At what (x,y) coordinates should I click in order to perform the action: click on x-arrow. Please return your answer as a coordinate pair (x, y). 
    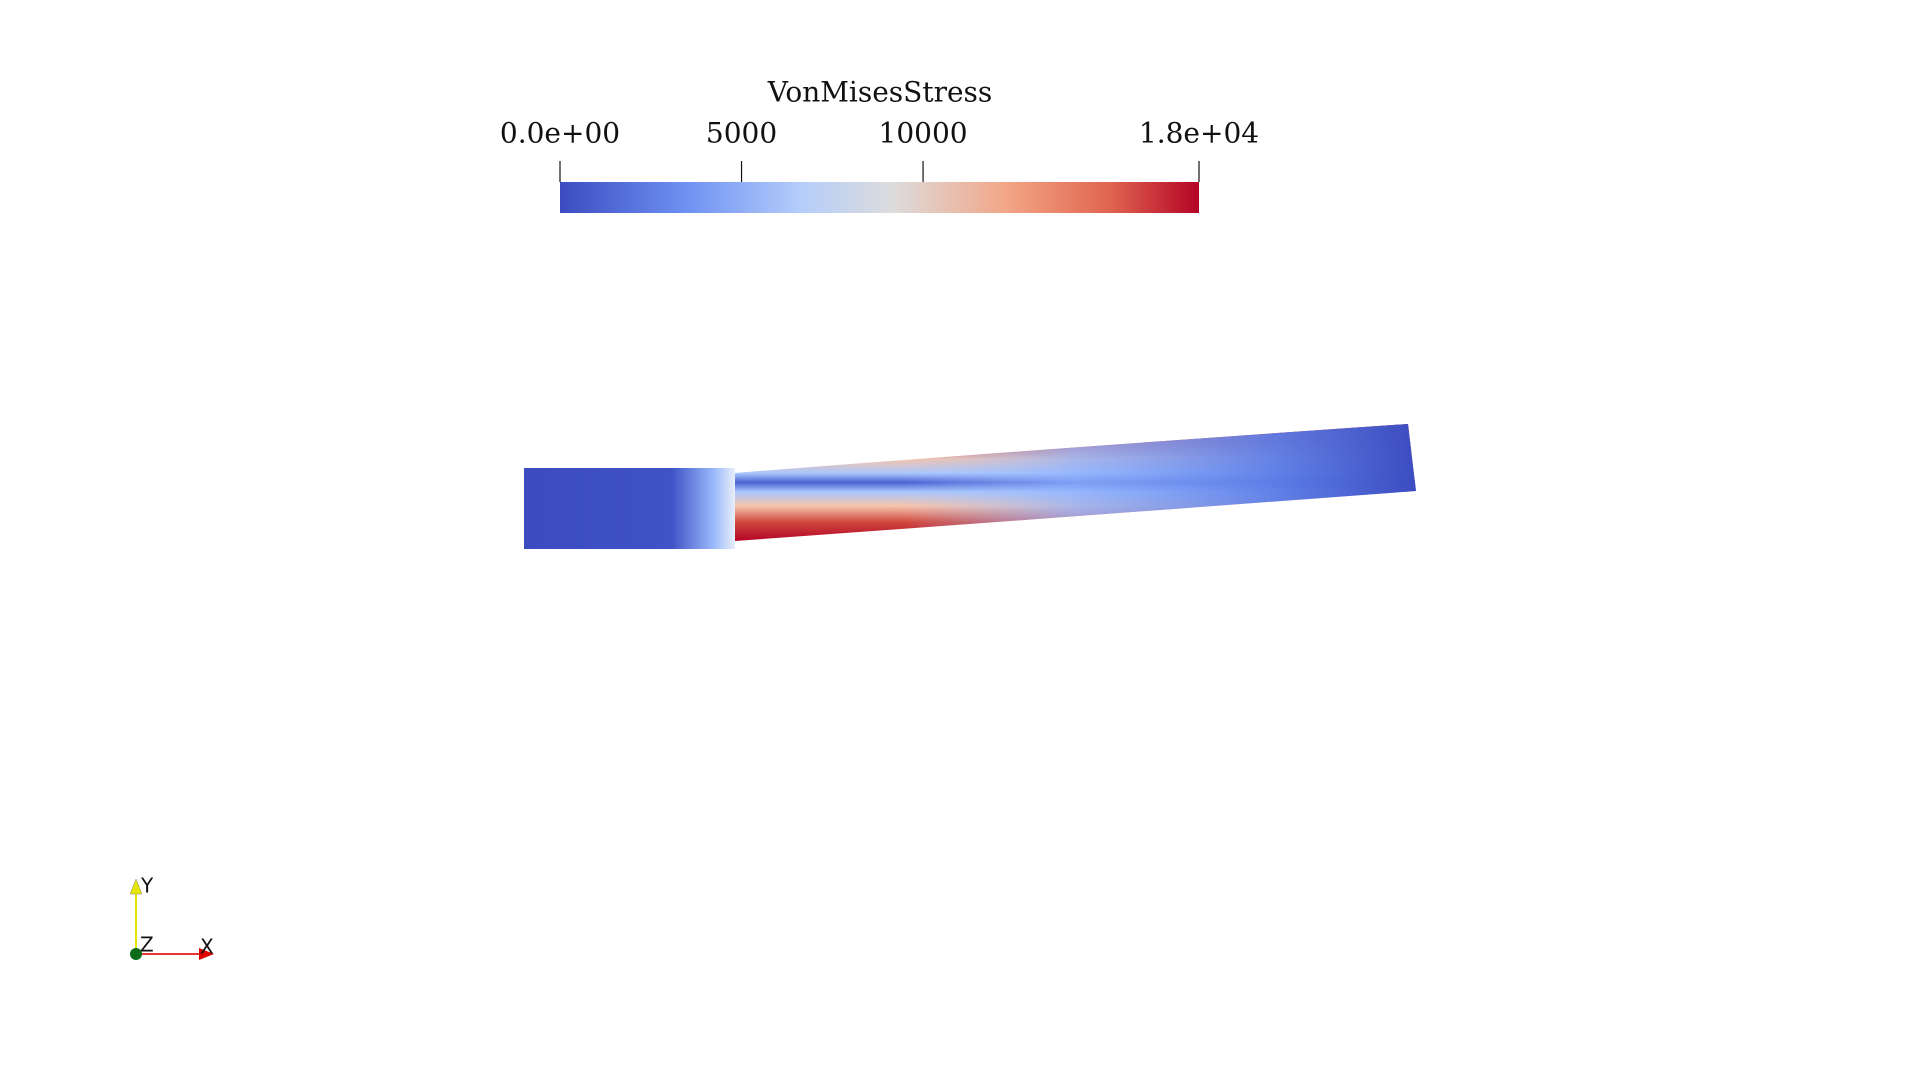
    Looking at the image, I should click on (206, 954).